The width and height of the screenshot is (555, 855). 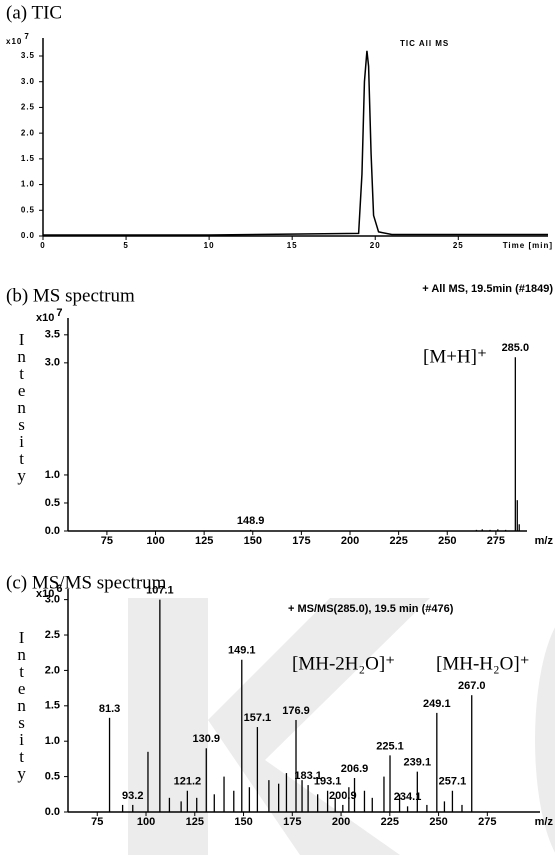 I want to click on peak-label: 149.1, so click(x=242, y=651).